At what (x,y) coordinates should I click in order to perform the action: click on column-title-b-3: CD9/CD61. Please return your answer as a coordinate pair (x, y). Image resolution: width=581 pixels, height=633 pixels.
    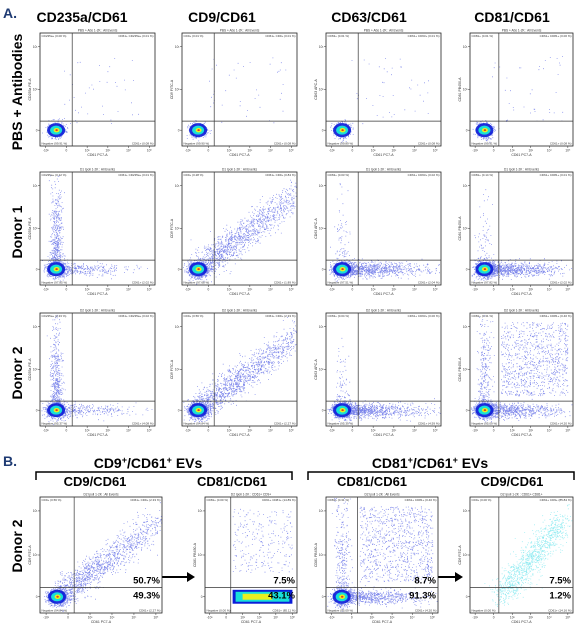
    Looking at the image, I should click on (512, 481).